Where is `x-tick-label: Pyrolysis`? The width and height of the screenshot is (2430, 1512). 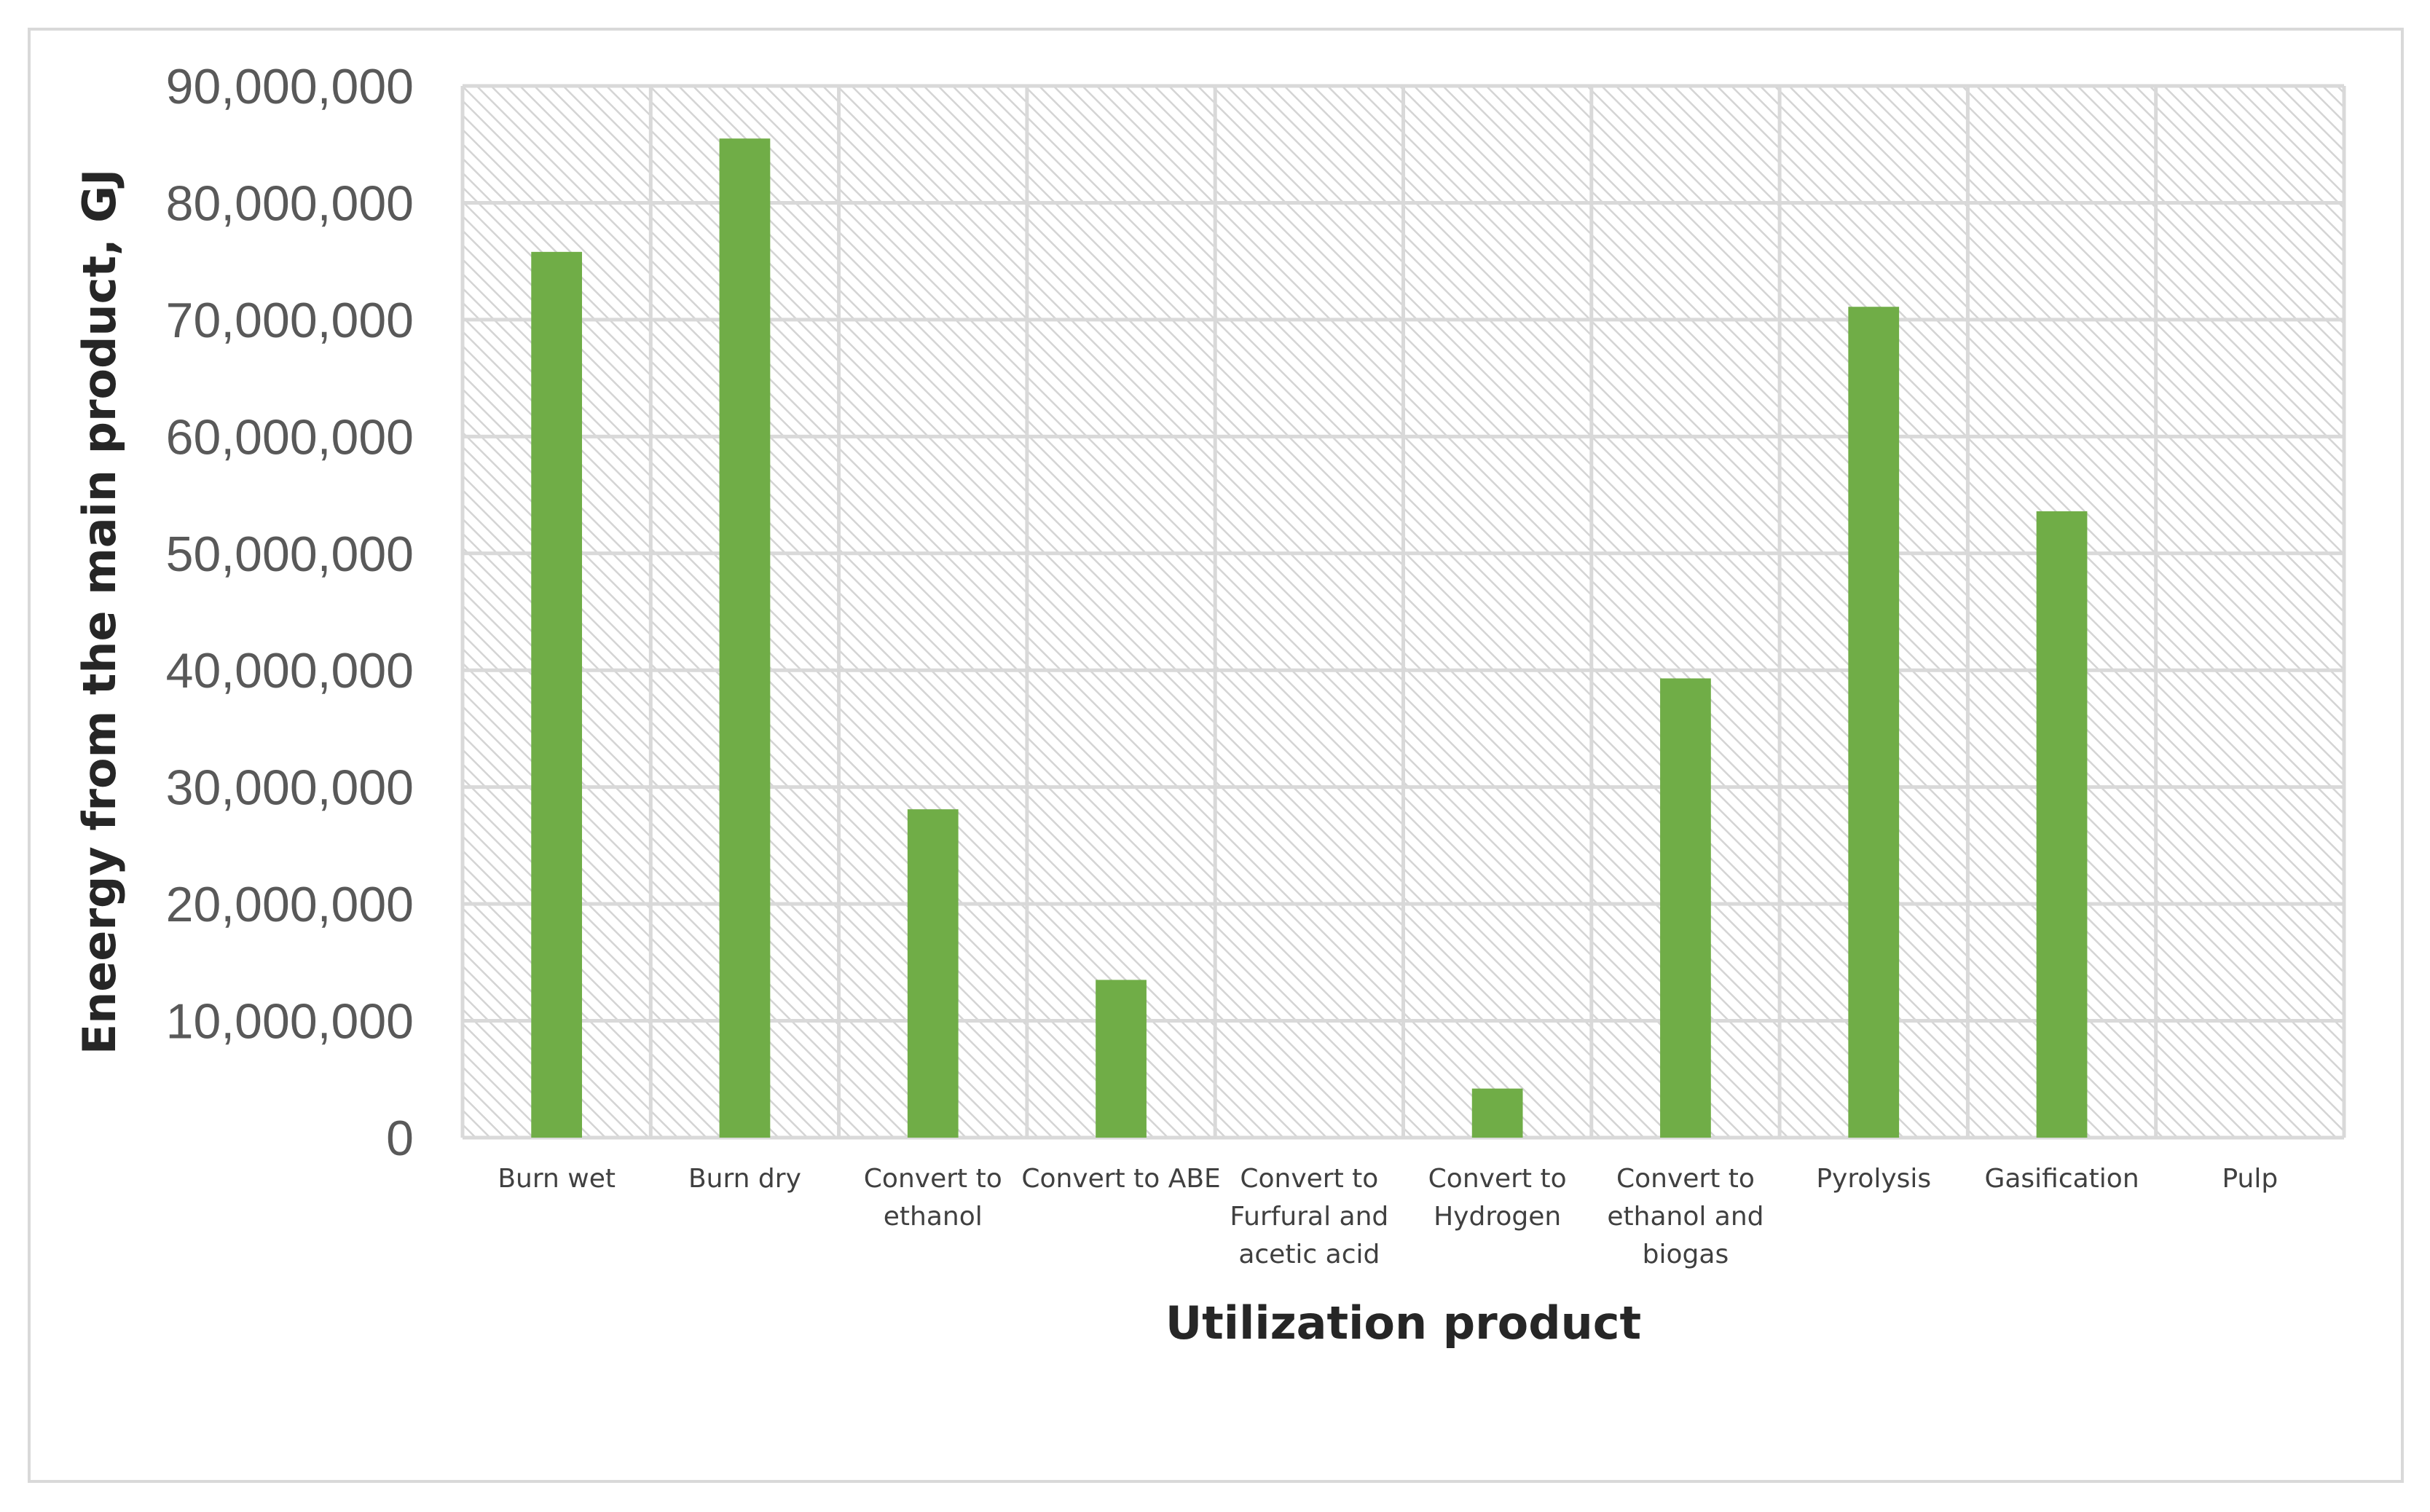
x-tick-label: Pyrolysis is located at coordinates (1874, 1179).